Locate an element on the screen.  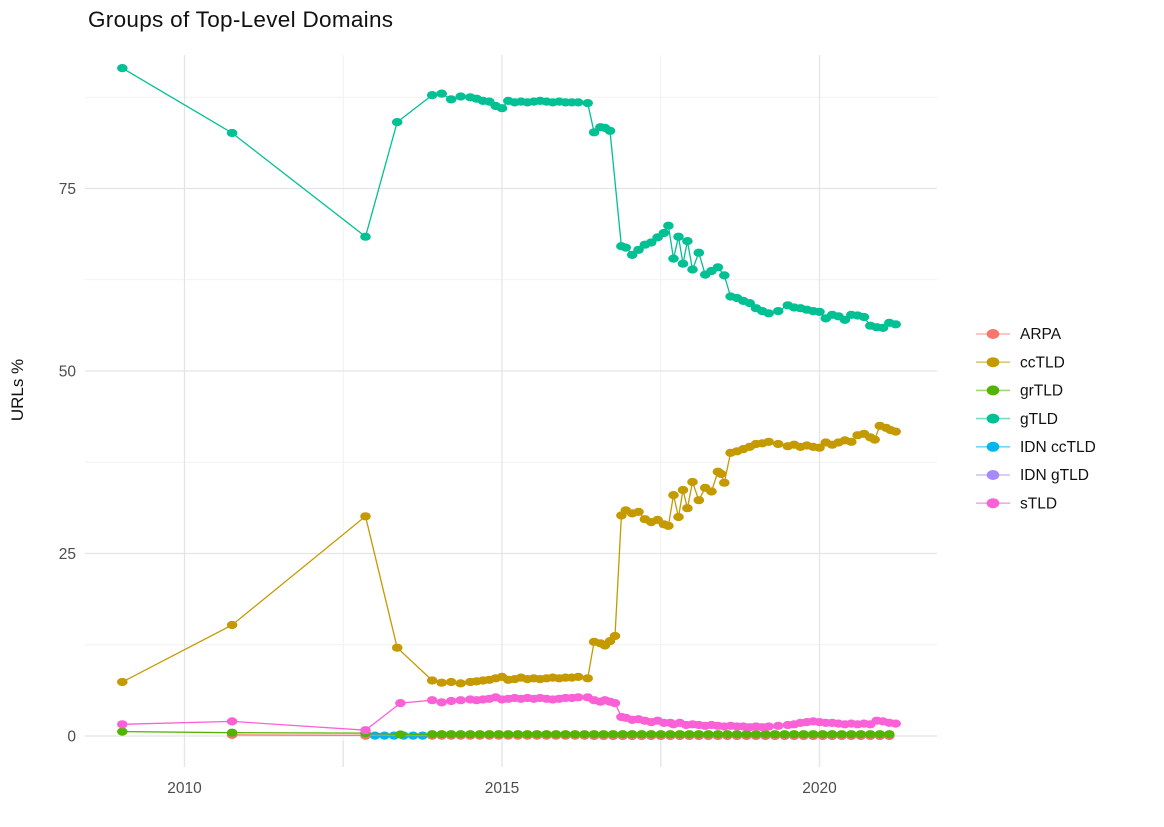
chart-title: Groups of Top-Level Domains is located at coordinates (240, 19).